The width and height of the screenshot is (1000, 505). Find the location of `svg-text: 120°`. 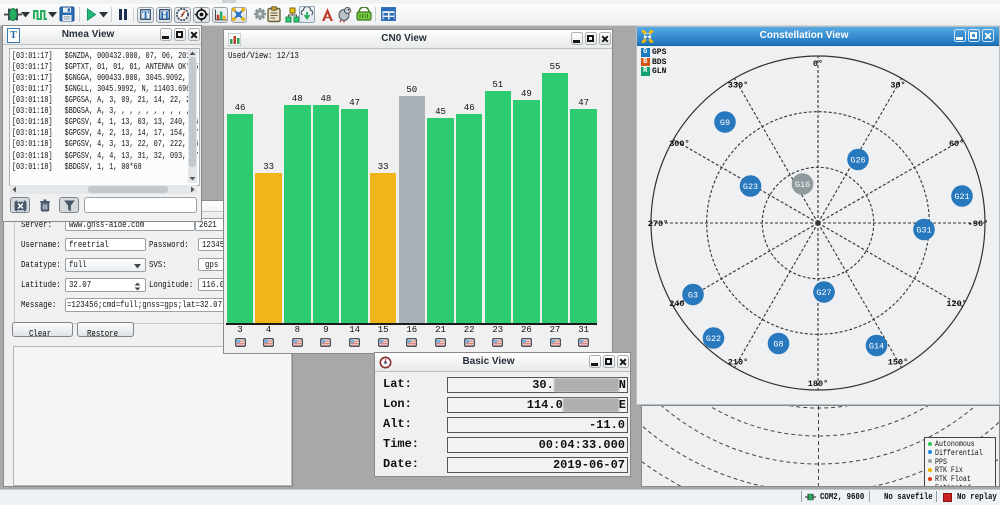

svg-text: 120° is located at coordinates (956, 304).